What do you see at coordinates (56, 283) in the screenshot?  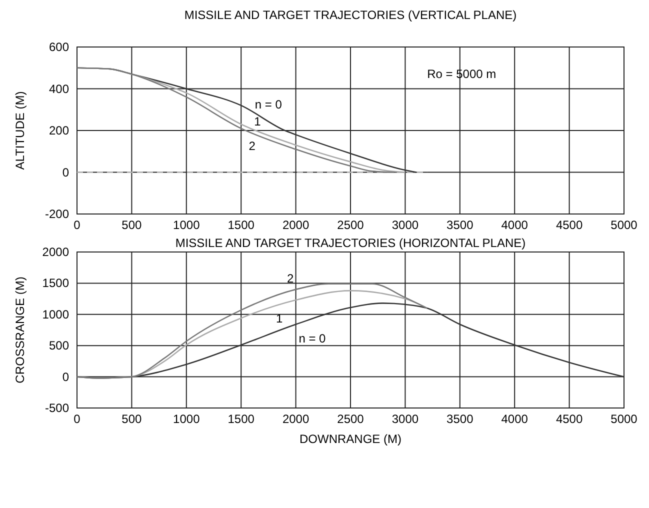 I see `y-tick-label: 1500` at bounding box center [56, 283].